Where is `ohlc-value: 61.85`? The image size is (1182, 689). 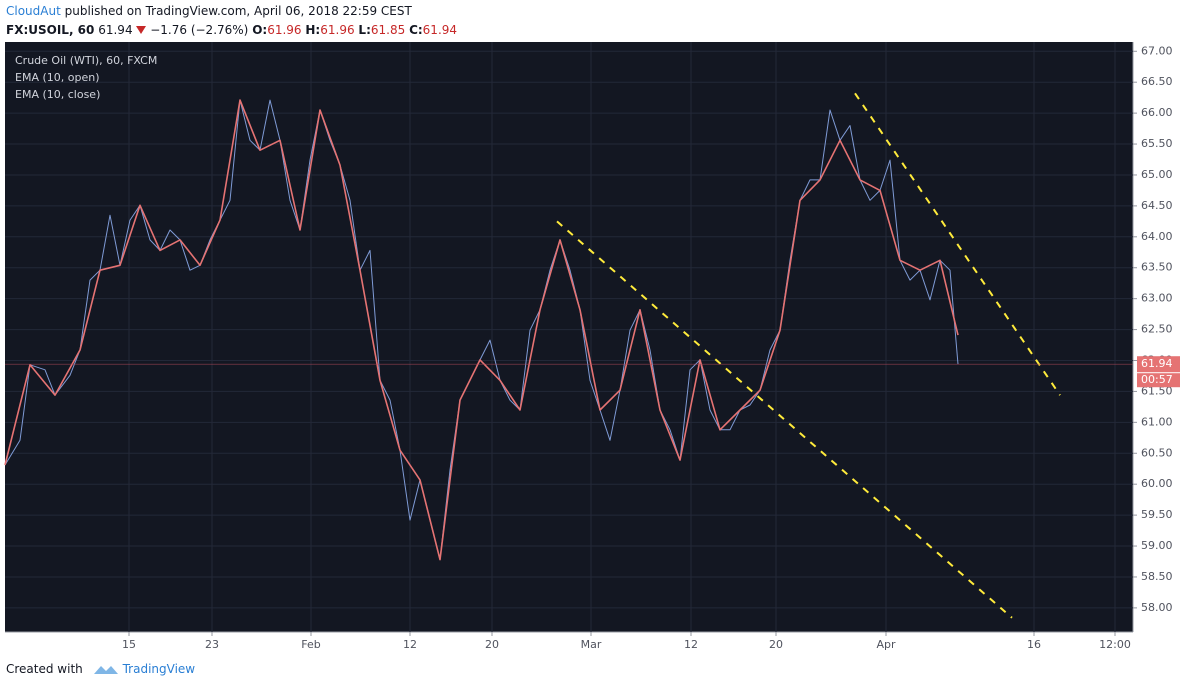 ohlc-value: 61.85 is located at coordinates (388, 30).